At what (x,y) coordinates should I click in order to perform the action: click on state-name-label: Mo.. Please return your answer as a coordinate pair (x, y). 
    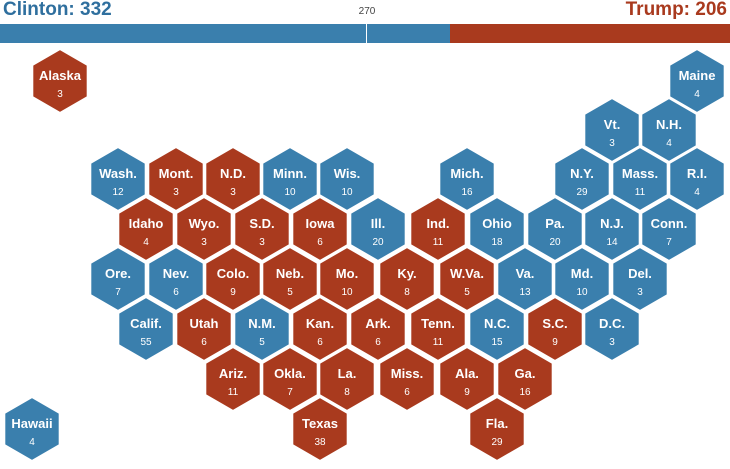
    Looking at the image, I should click on (347, 273).